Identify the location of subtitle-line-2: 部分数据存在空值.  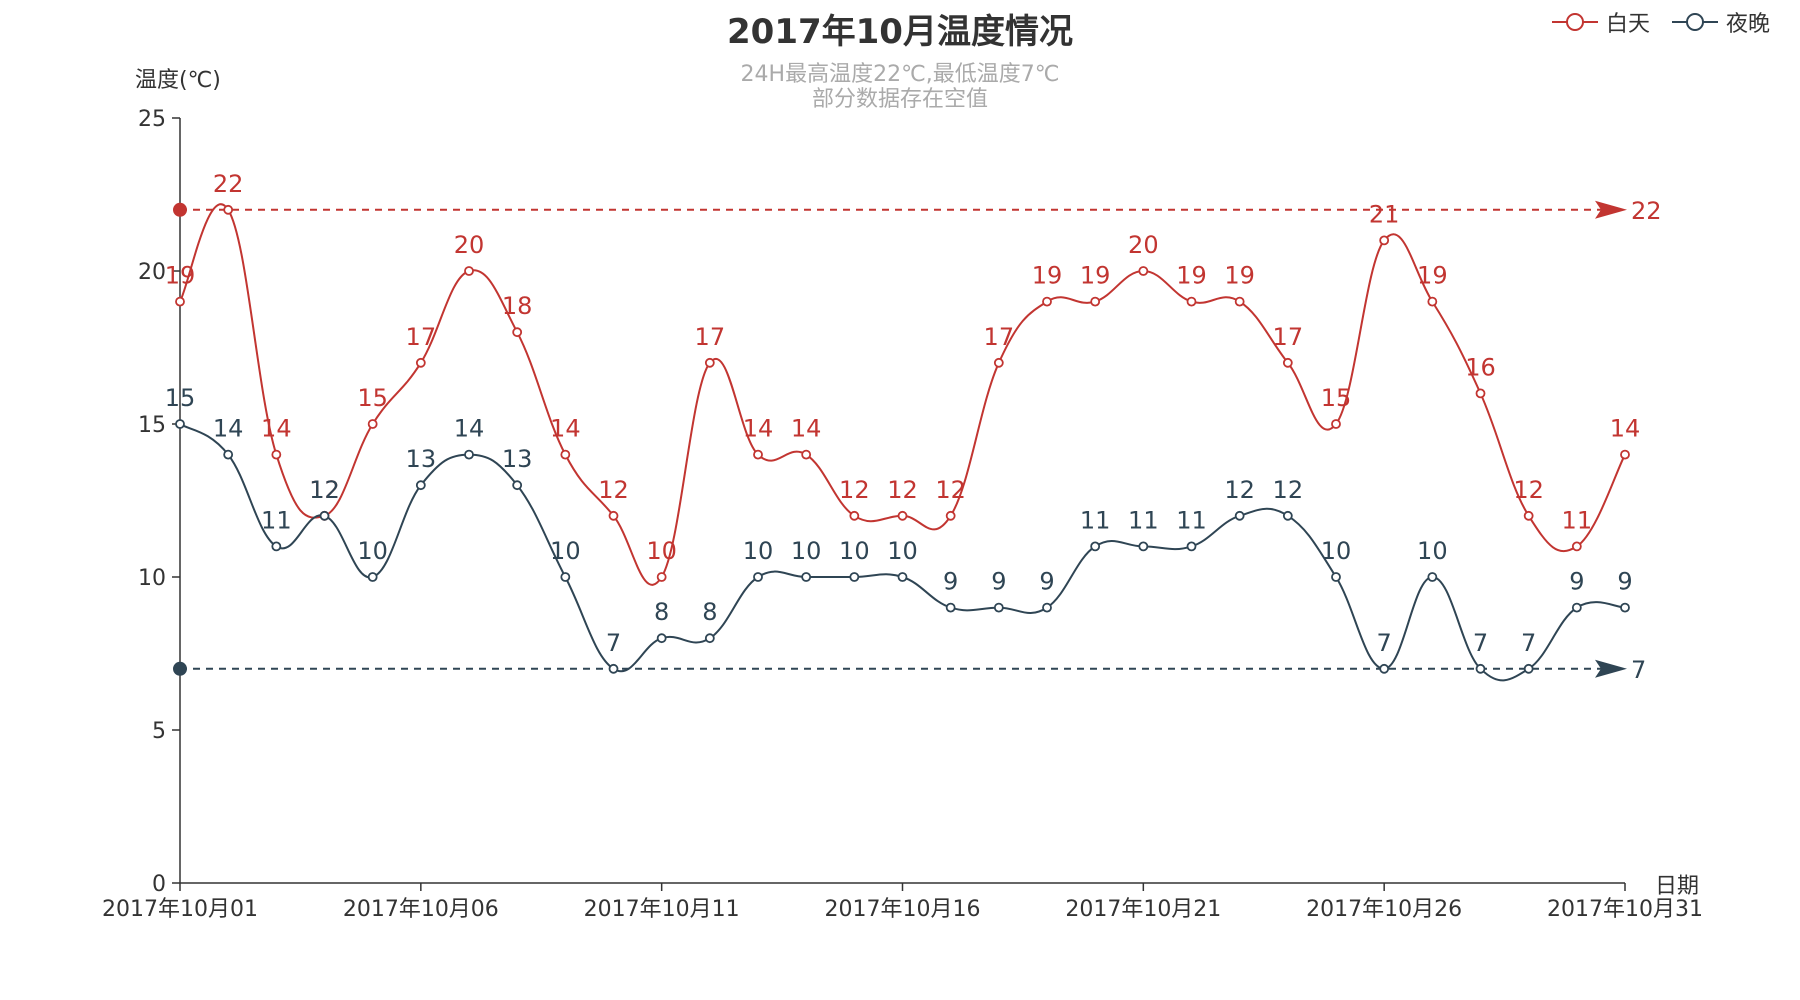
(899, 99).